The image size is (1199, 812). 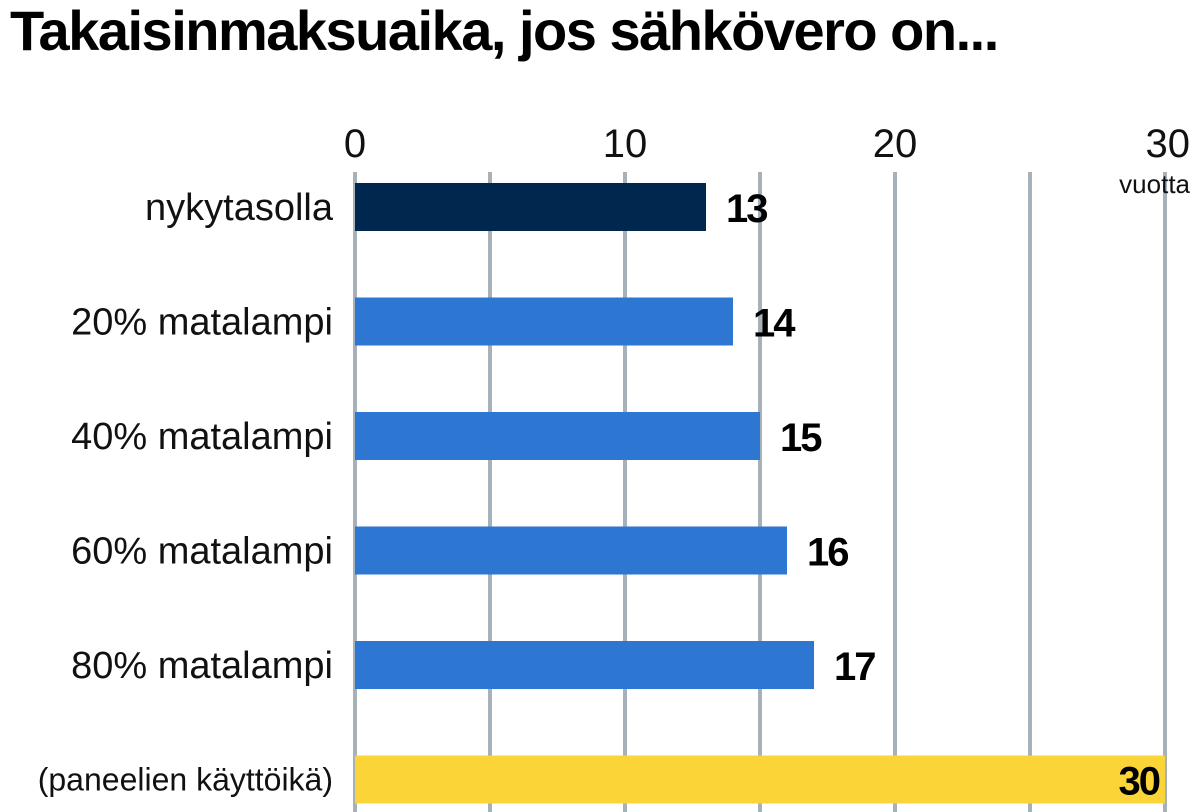 What do you see at coordinates (202, 437) in the screenshot?
I see `category-label: 40% matalampi` at bounding box center [202, 437].